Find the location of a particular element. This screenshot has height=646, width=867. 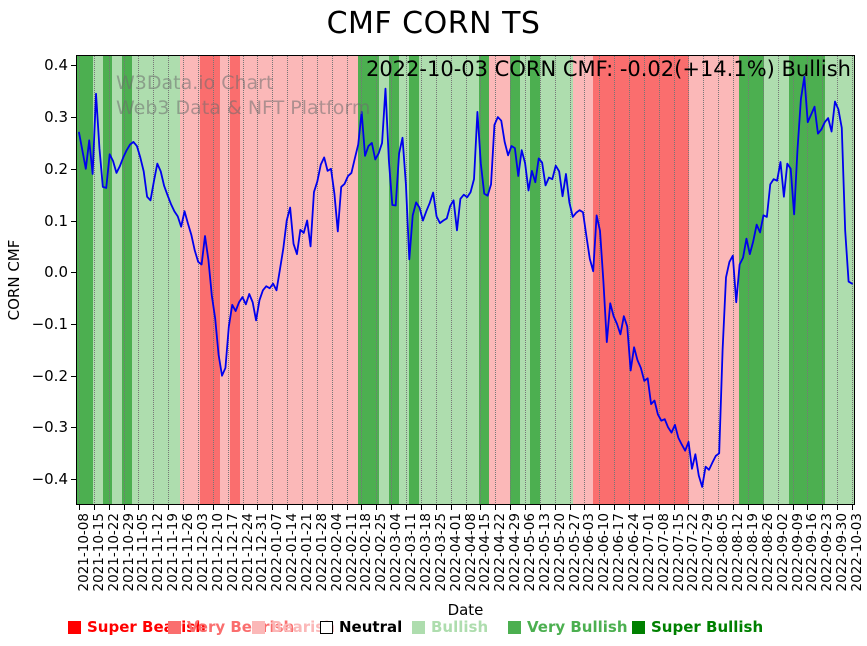

x-tick-label: 2022-05-06 is located at coordinates (529, 552).